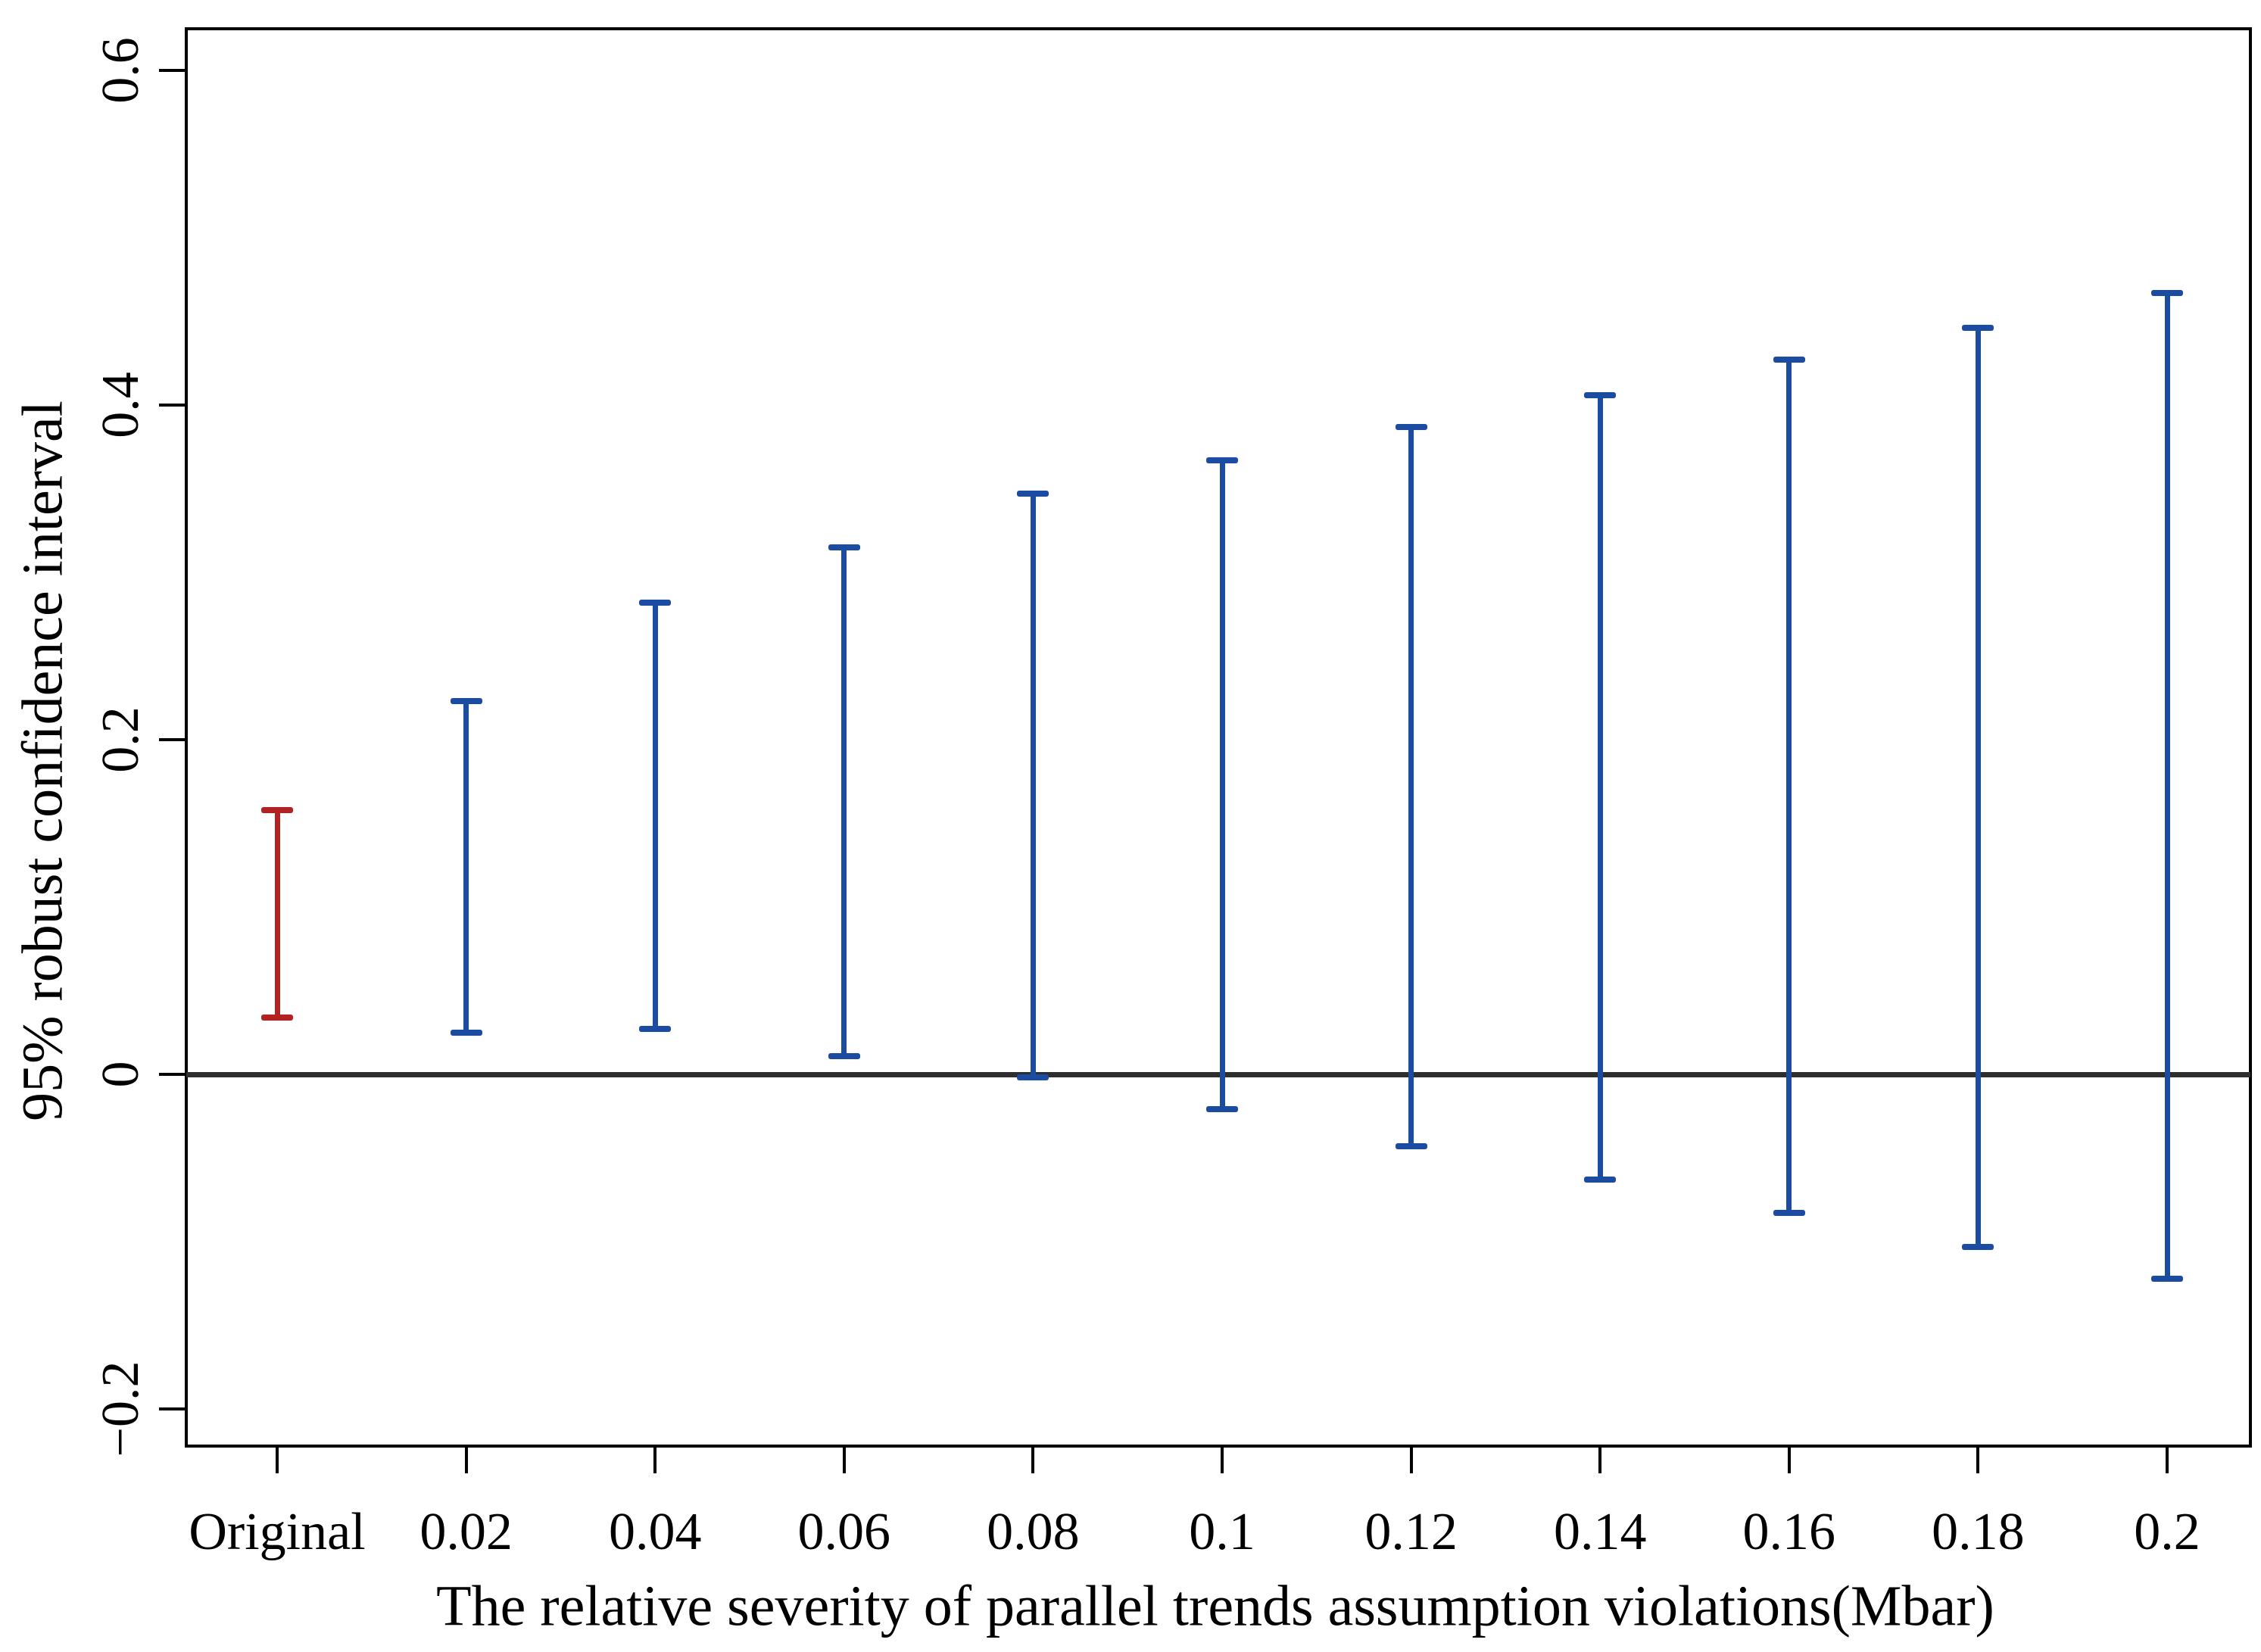 The height and width of the screenshot is (1652, 2261). What do you see at coordinates (121, 1409) in the screenshot?
I see `y-axis-tick-label: −0.2` at bounding box center [121, 1409].